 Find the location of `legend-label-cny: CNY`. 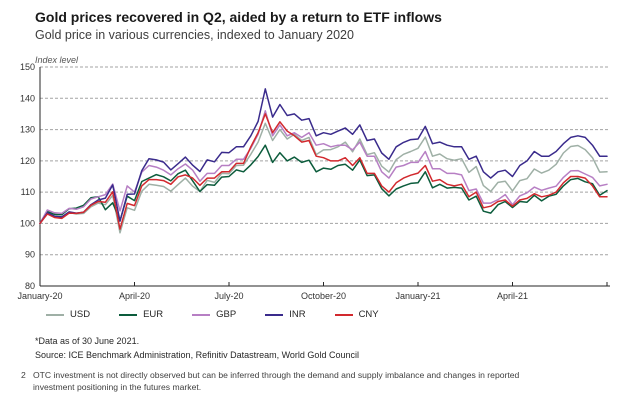

legend-label-cny: CNY is located at coordinates (368, 314).